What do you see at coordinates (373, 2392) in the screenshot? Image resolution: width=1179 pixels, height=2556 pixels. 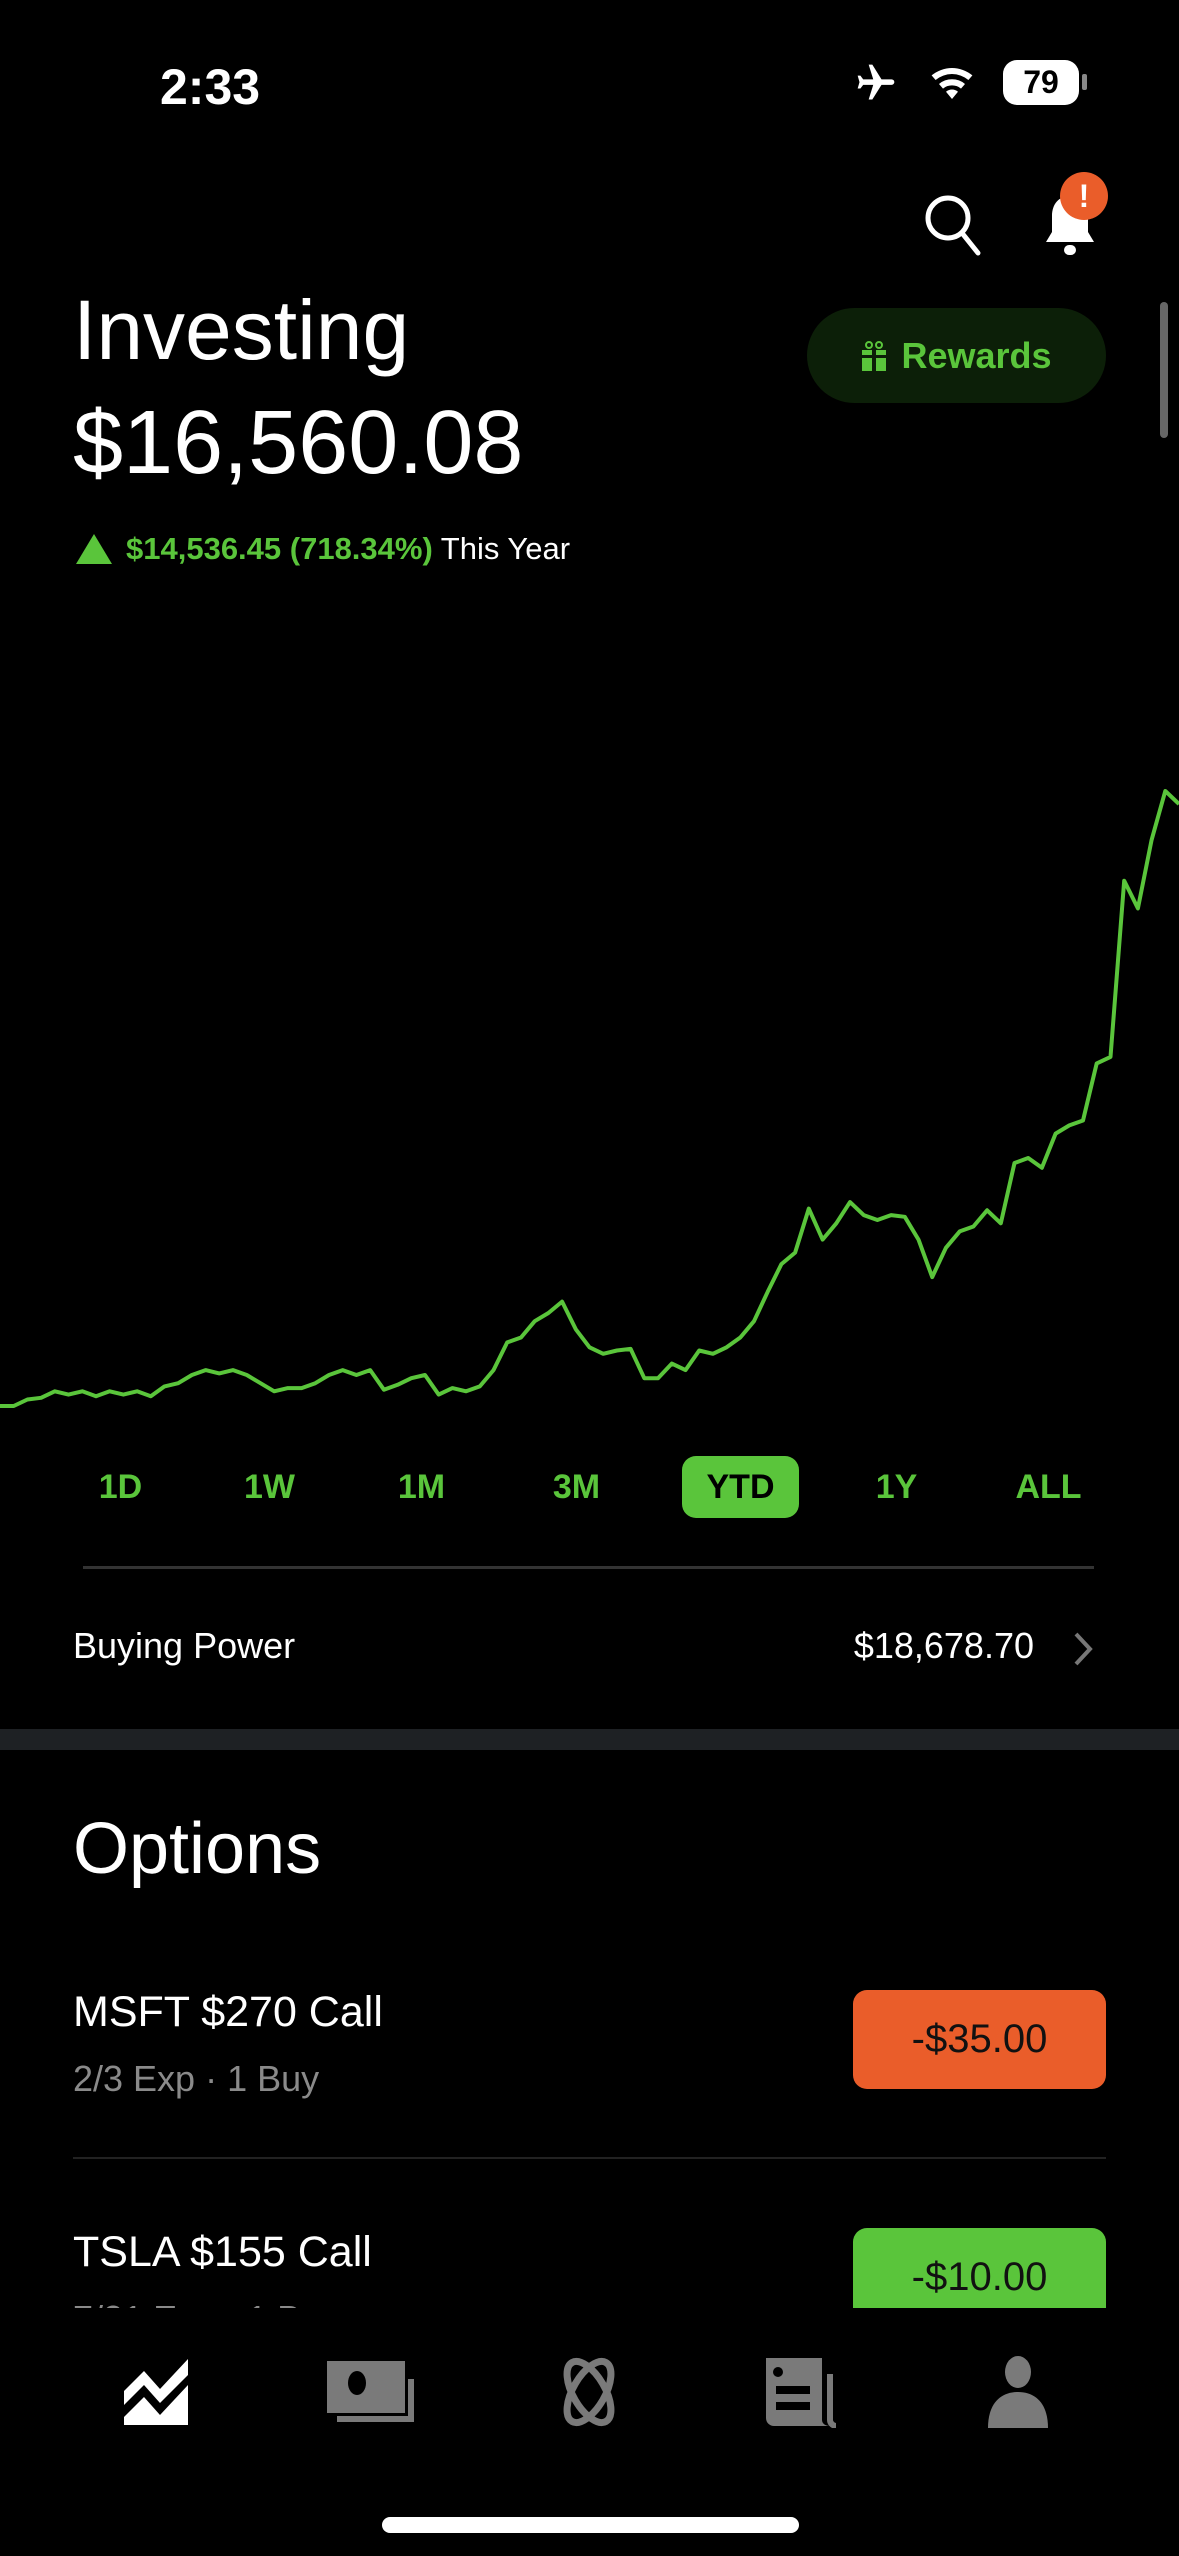 I see `tab-cash` at bounding box center [373, 2392].